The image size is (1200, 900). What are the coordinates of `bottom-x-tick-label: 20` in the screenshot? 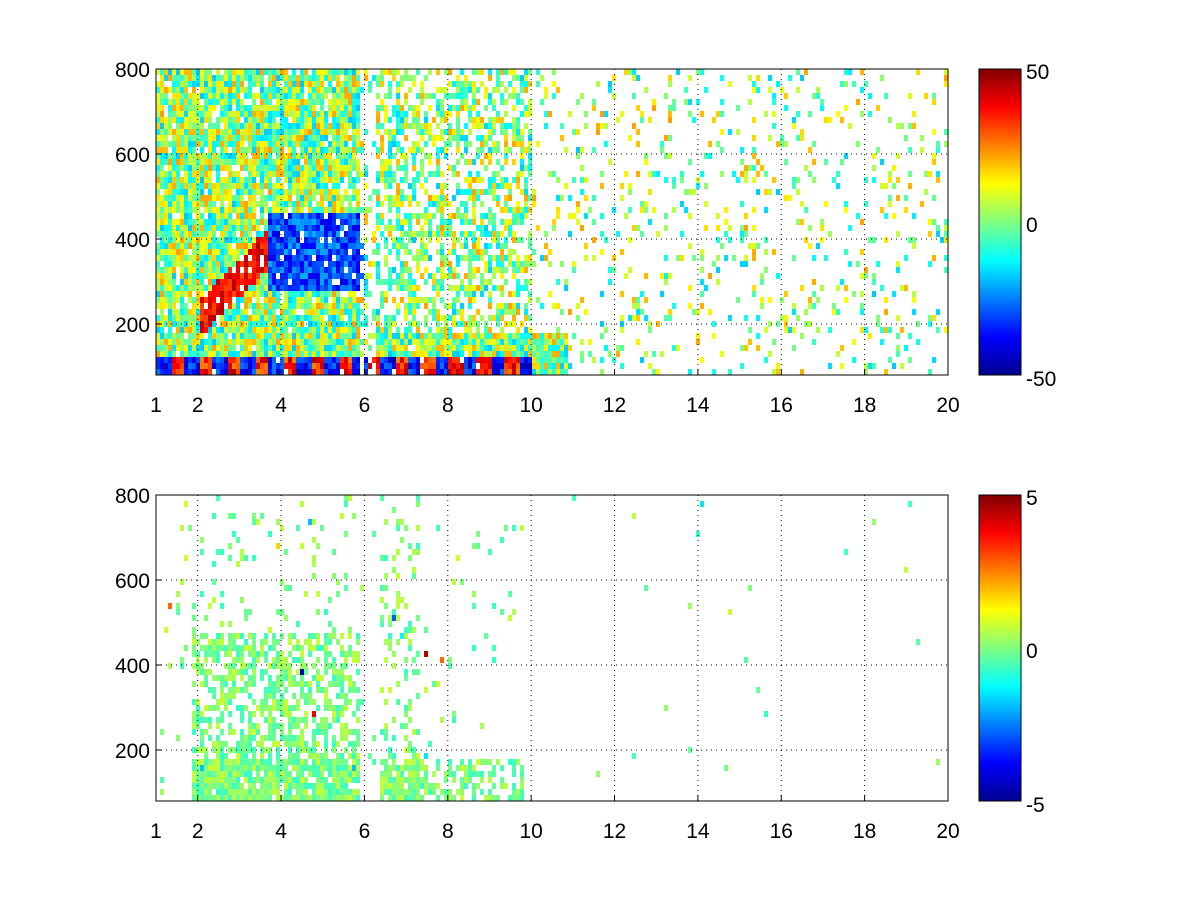 It's located at (947, 831).